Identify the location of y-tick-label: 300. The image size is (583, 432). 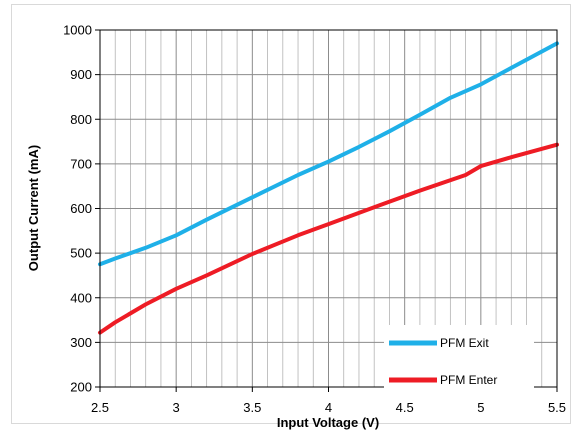
(81, 342).